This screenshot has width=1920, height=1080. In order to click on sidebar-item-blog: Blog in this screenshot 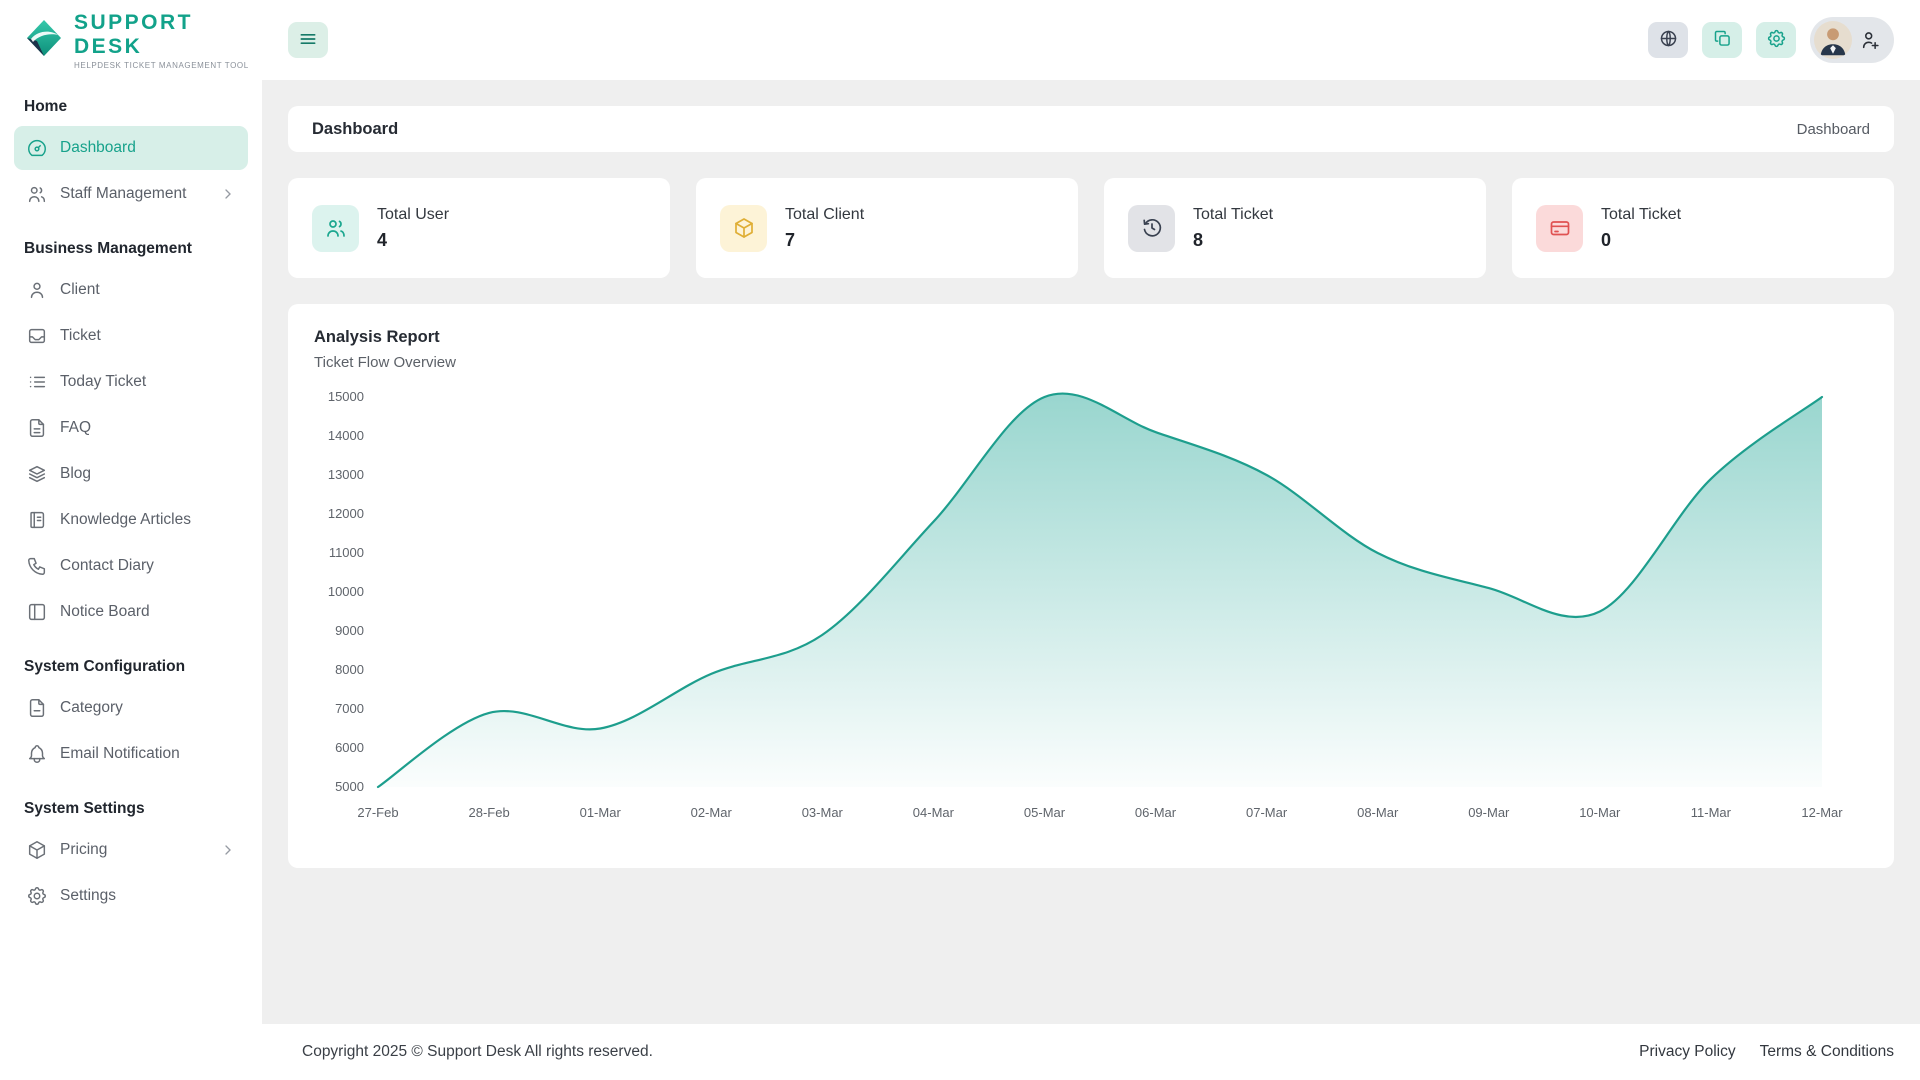, I will do `click(131, 474)`.